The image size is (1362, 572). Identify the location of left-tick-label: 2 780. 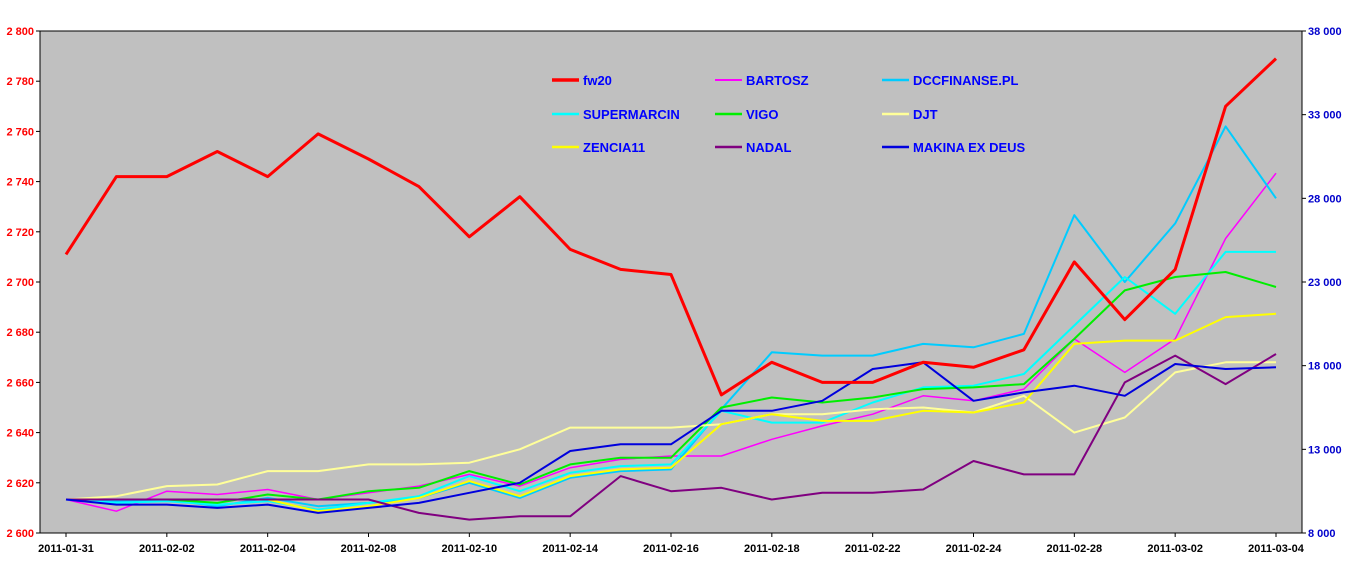
(20, 82).